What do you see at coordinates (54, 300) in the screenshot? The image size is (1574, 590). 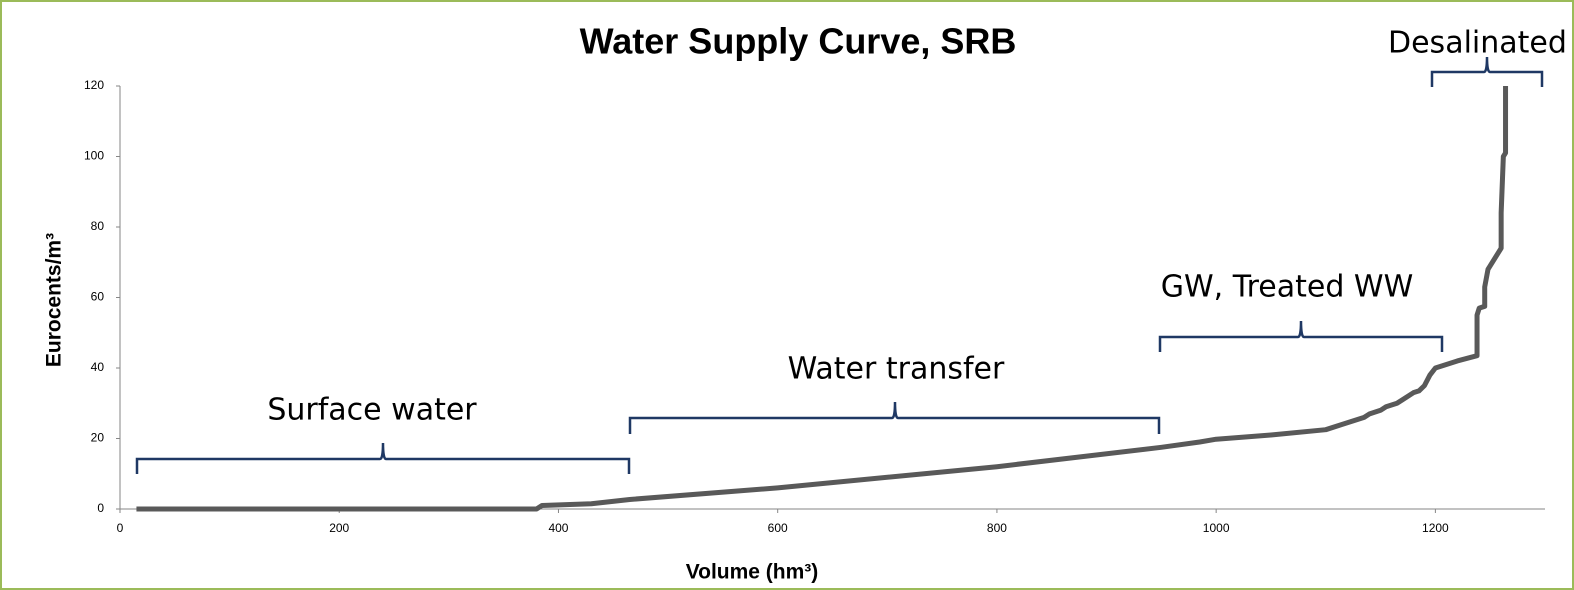 I see `y-axis-label: Eurocents/m³` at bounding box center [54, 300].